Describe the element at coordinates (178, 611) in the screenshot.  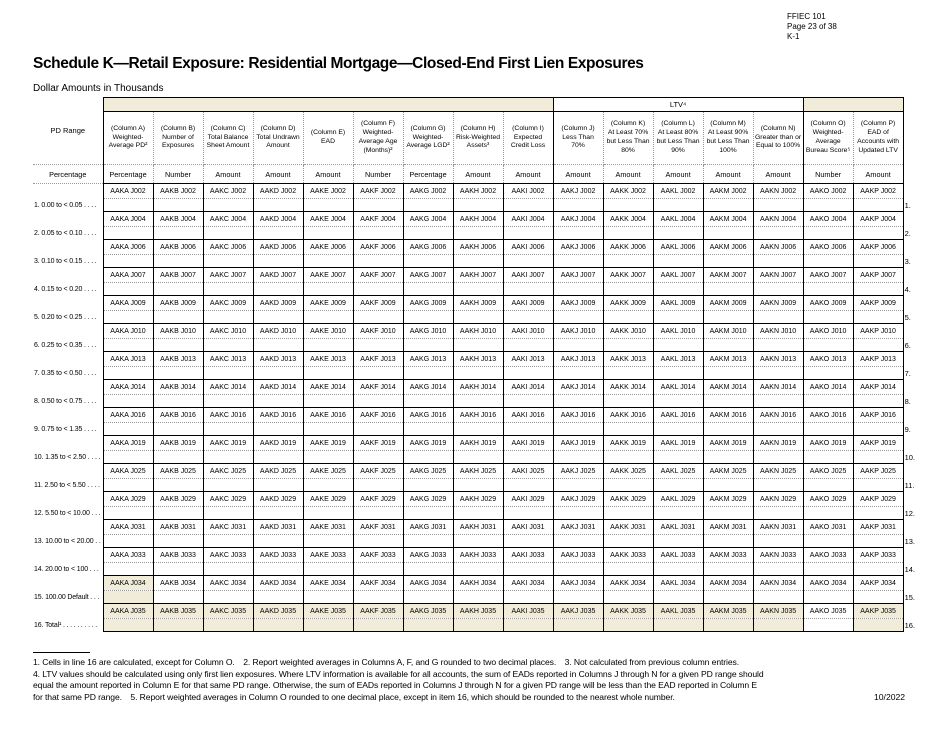
I see `code-cell: AAKB J035` at that location.